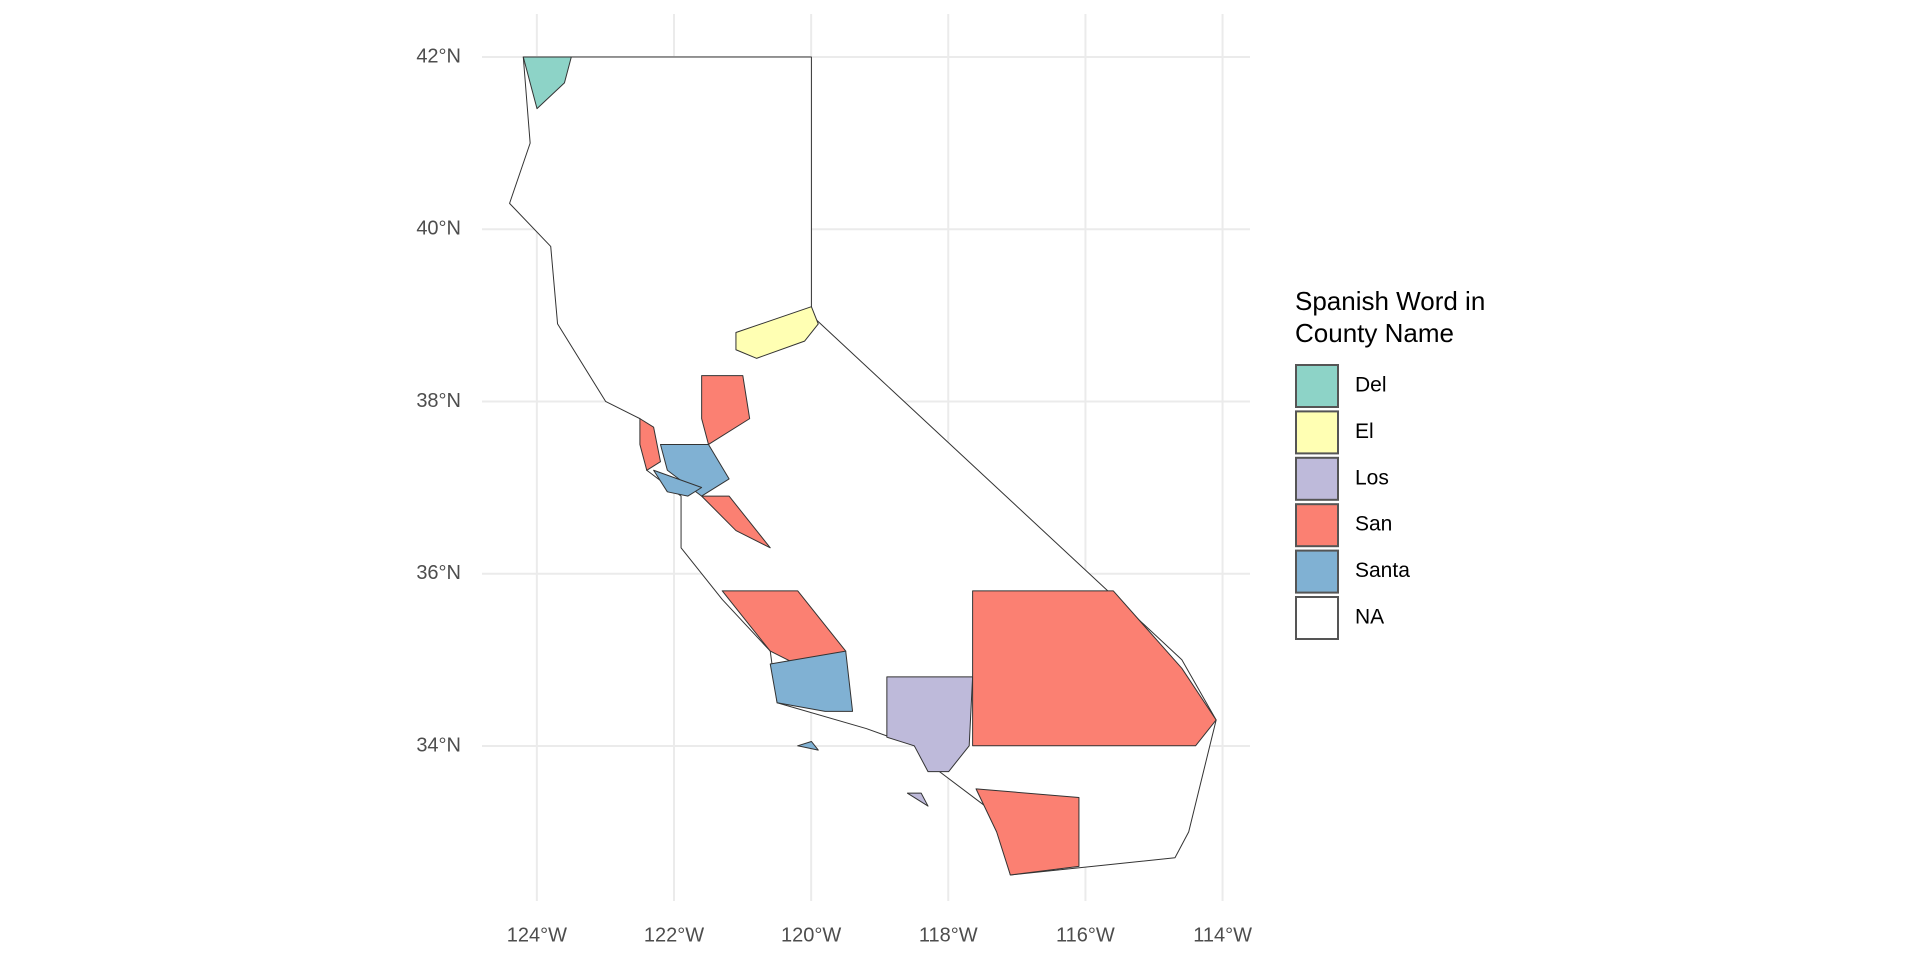  What do you see at coordinates (1372, 477) in the screenshot?
I see `legend-label: Los` at bounding box center [1372, 477].